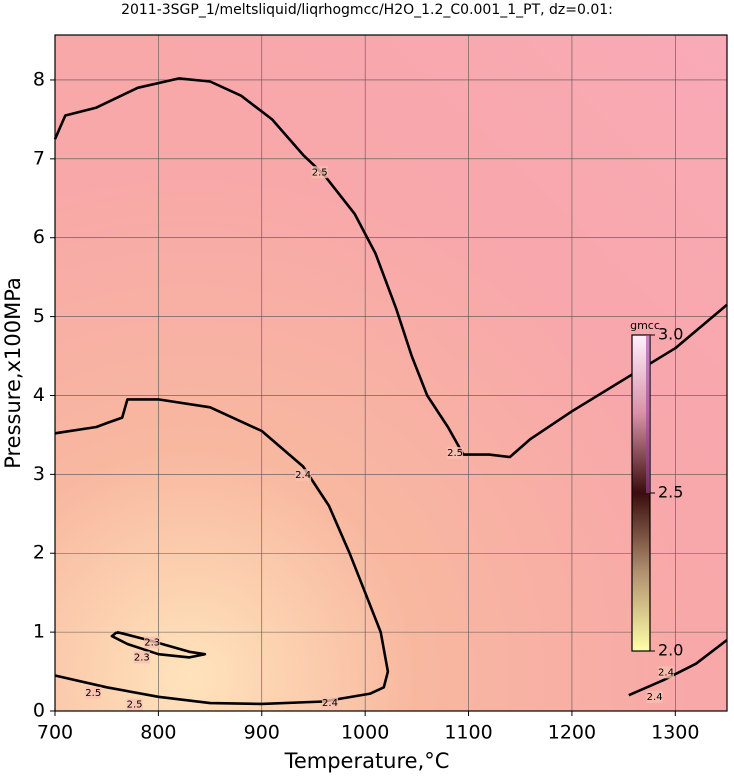 The height and width of the screenshot is (780, 734). I want to click on y-tick-label: 5, so click(39, 316).